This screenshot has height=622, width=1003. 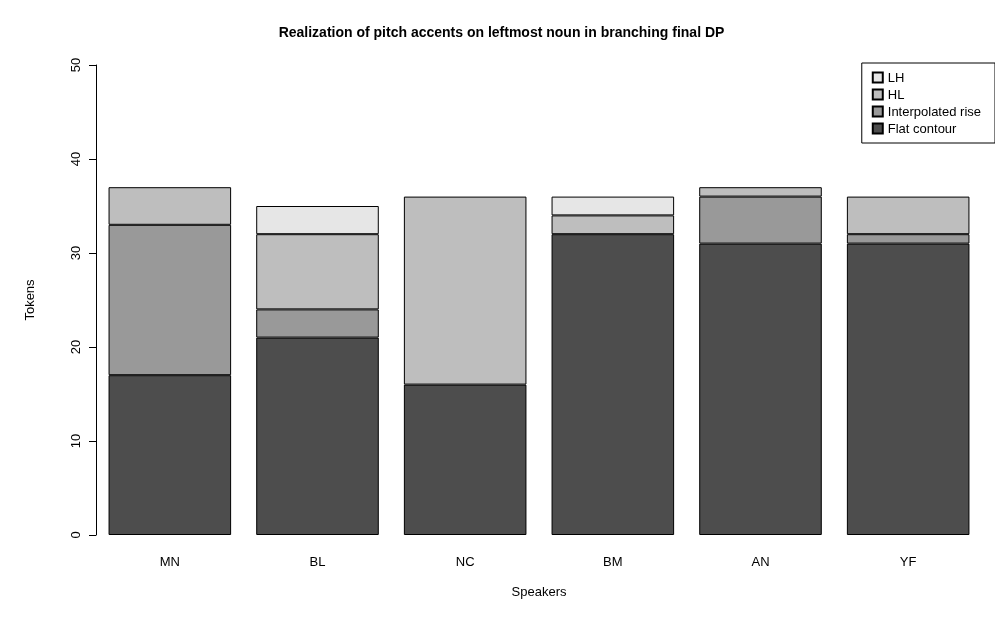 I want to click on y-axis-title: Tokens, so click(x=29, y=299).